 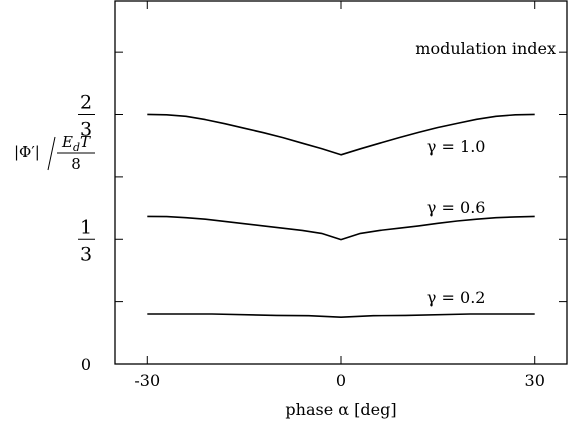 What do you see at coordinates (86, 227) in the screenshot?
I see `y-tick-label-numerator: 1` at bounding box center [86, 227].